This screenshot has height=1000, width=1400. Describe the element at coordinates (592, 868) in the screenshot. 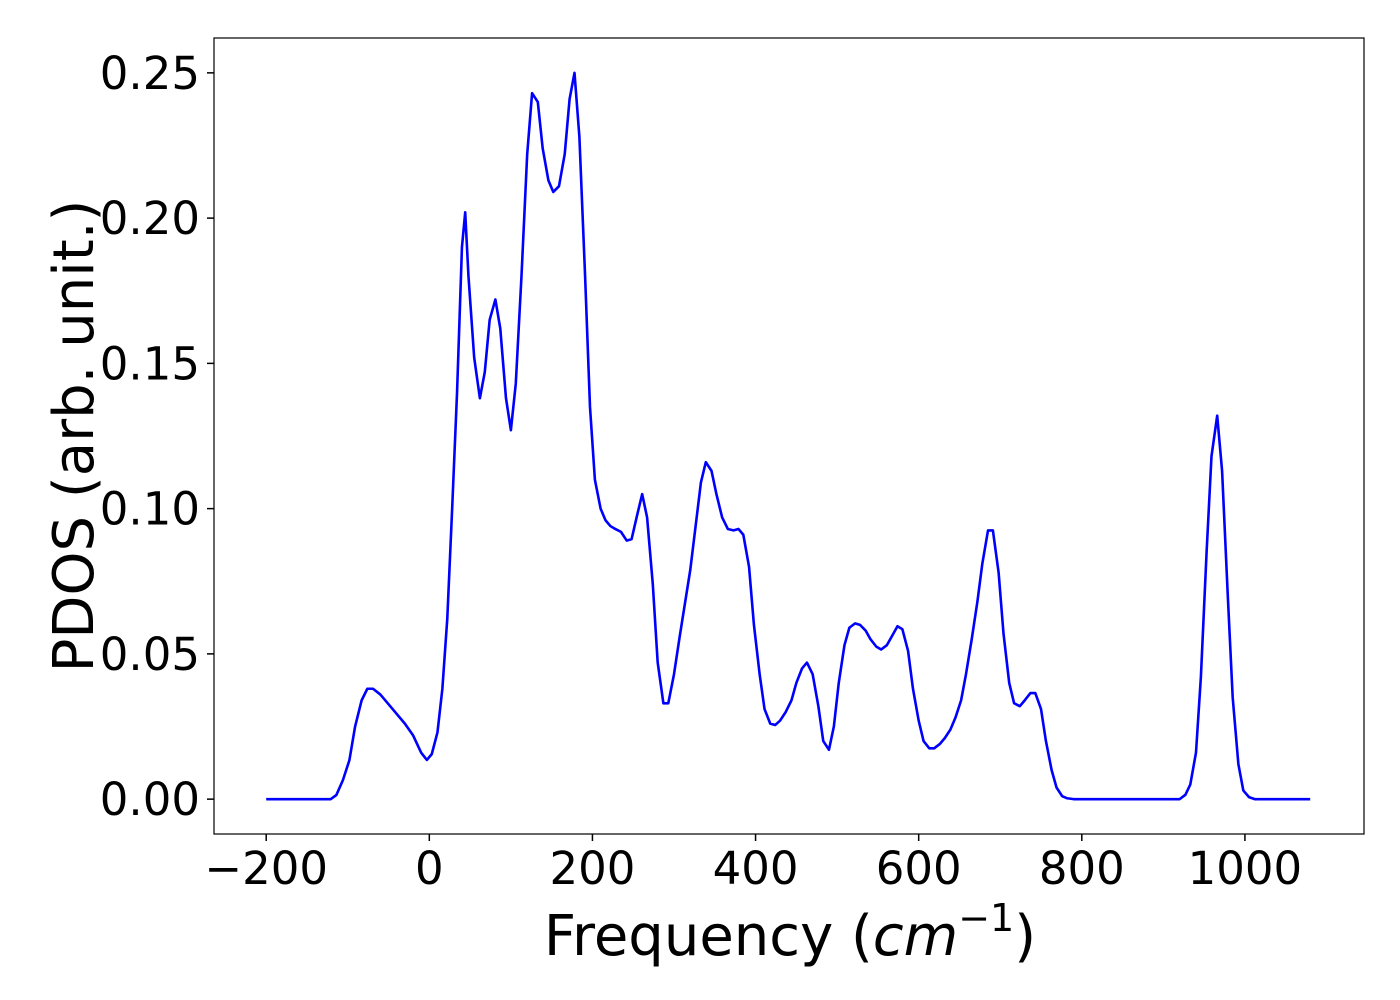

I see `x-tick-label: 200` at that location.